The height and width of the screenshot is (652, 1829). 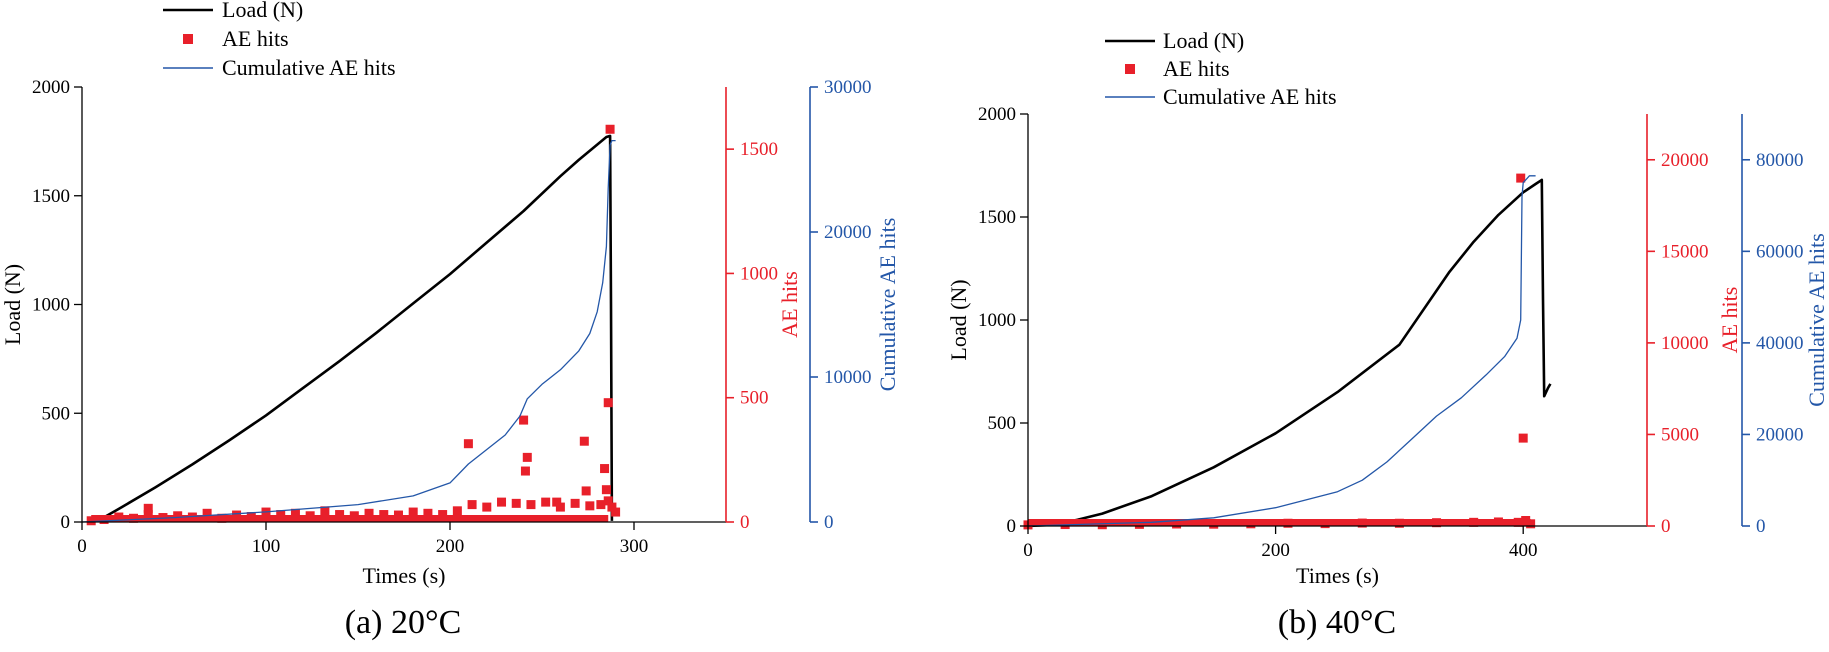 What do you see at coordinates (1780, 160) in the screenshot?
I see `cum-tick-label: 80000` at bounding box center [1780, 160].